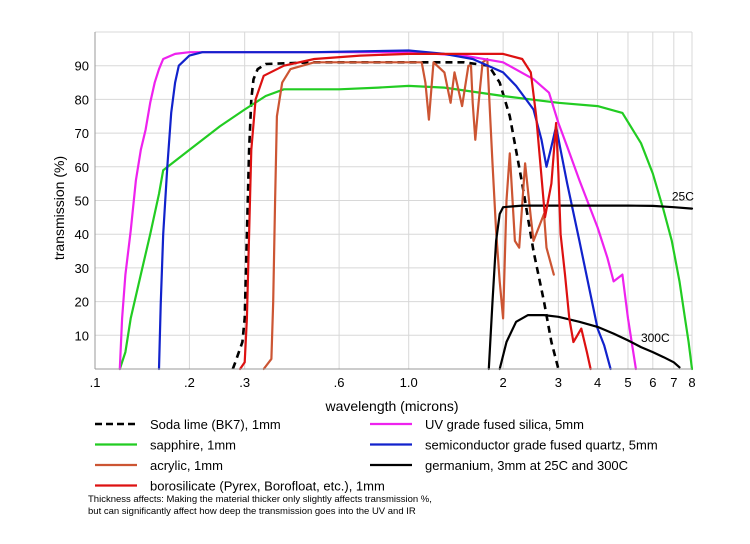 This screenshot has height=544, width=750. I want to click on legend-label: Soda lime (BK7), 1mm, so click(215, 424).